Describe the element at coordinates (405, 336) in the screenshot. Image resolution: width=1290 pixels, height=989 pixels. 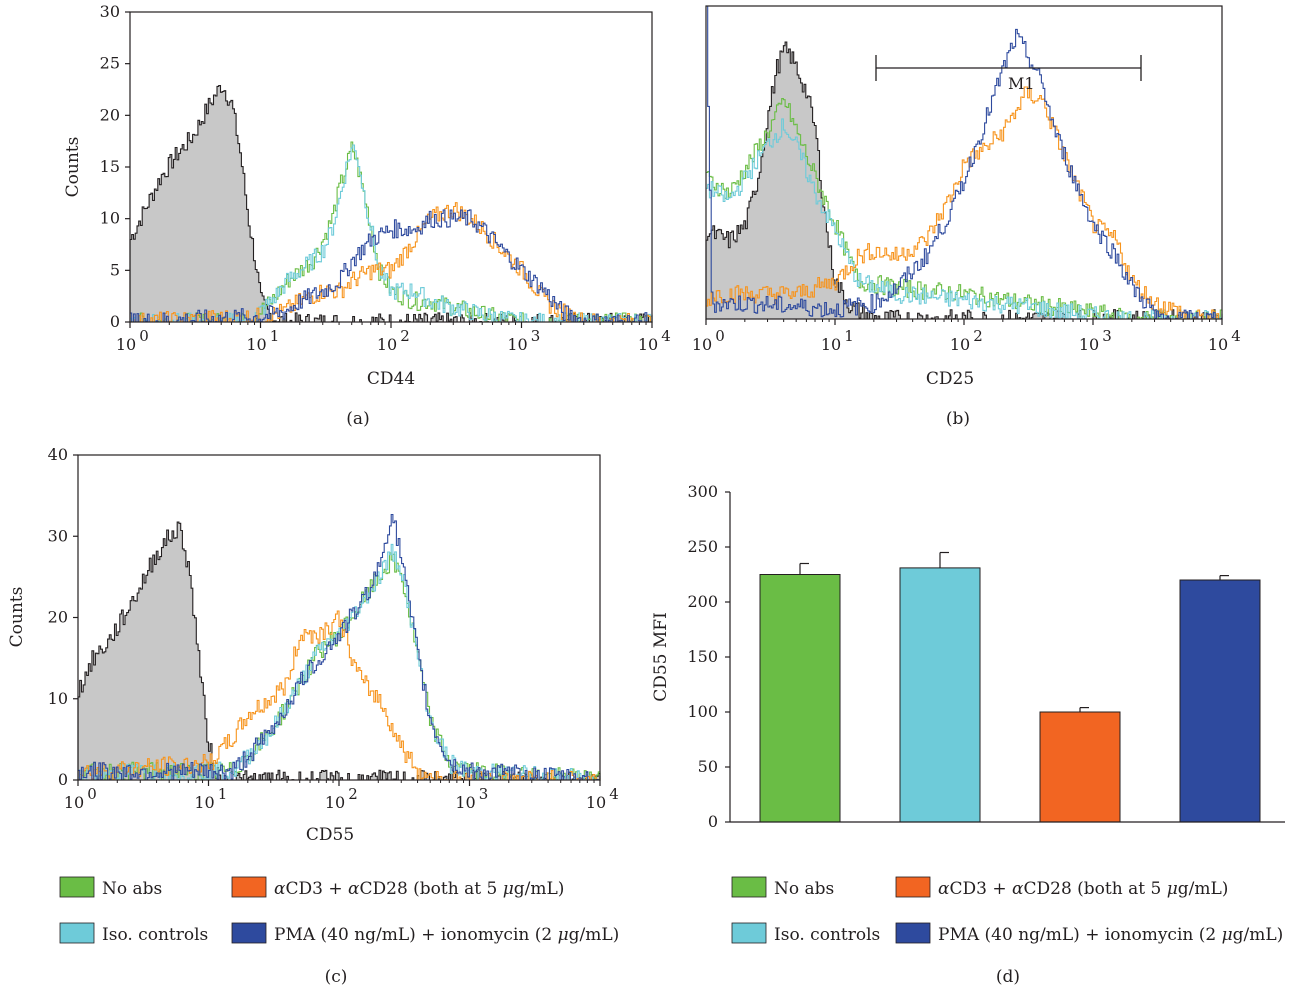
I see `panel-a-x-tick-exponent: 2` at that location.